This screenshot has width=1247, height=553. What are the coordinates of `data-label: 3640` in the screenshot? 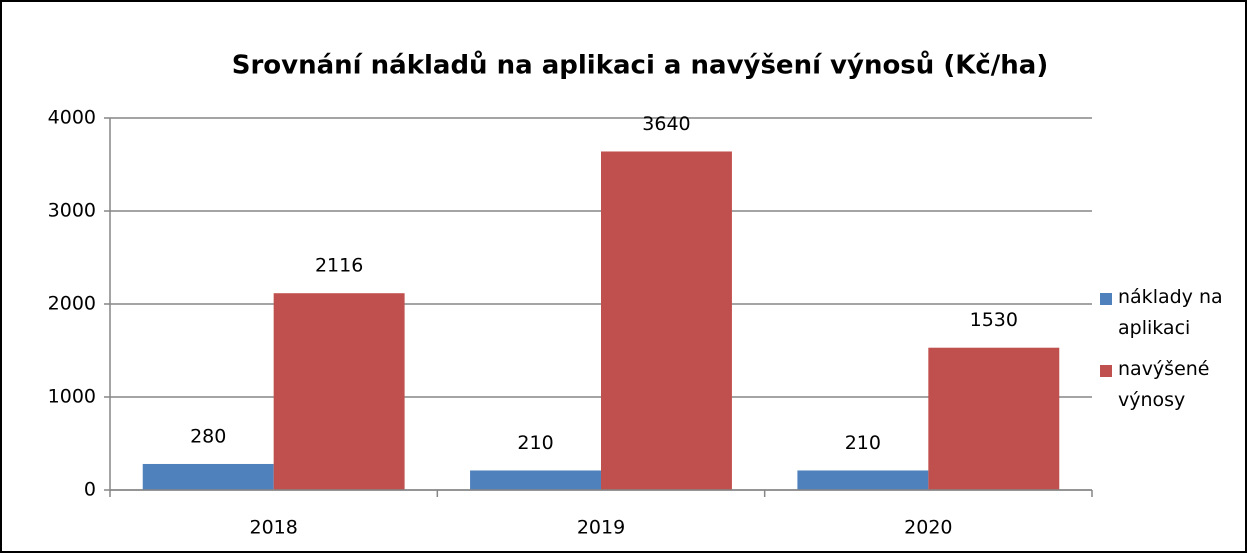 It's located at (666, 124).